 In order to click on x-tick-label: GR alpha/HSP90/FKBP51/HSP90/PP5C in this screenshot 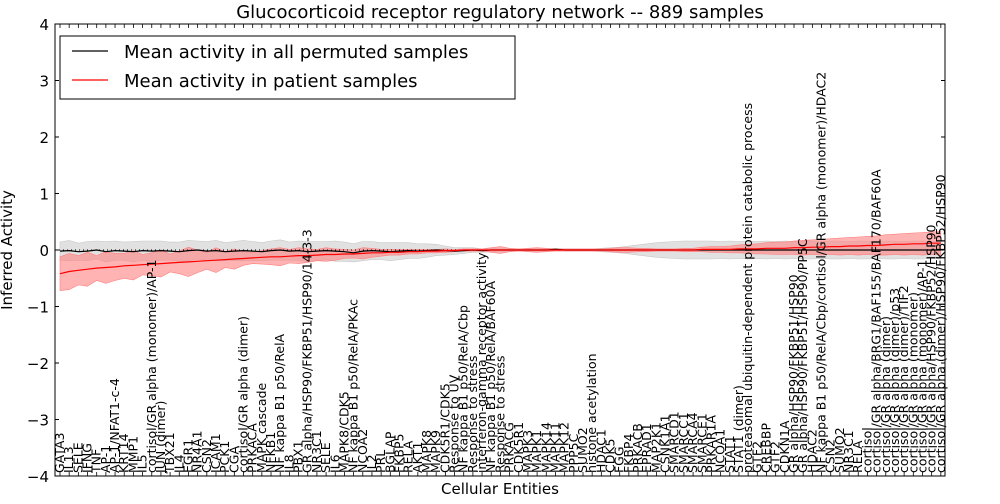, I will do `click(802, 355)`.